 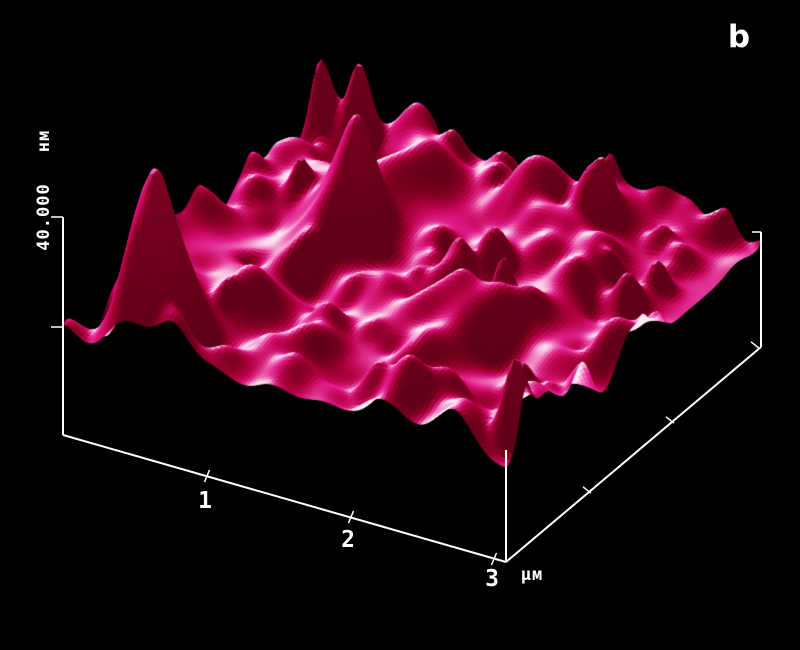 What do you see at coordinates (44, 141) in the screenshot?
I see `z-axis-unit-label: нм` at bounding box center [44, 141].